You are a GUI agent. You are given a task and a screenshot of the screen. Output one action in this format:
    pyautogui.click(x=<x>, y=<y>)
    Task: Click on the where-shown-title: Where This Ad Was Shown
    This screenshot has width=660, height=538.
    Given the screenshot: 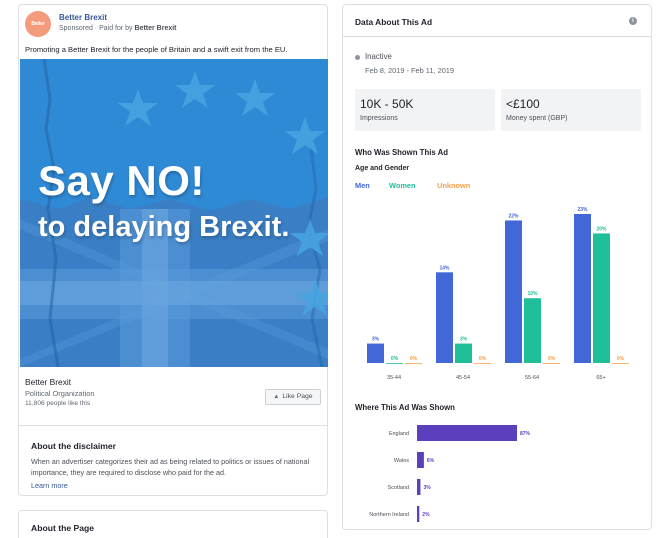 What is the action you would take?
    pyautogui.click(x=405, y=407)
    